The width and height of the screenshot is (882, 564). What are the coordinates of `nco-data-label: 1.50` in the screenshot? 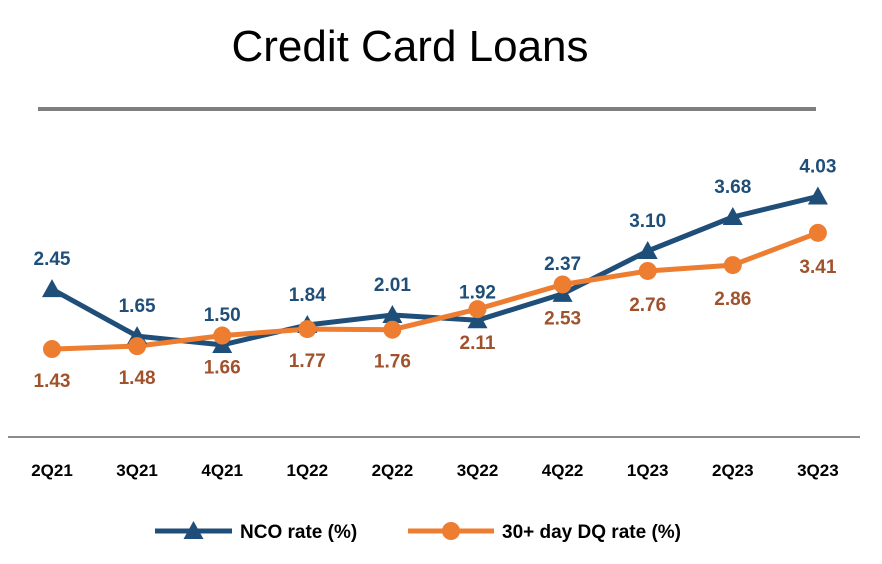 It's located at (222, 315).